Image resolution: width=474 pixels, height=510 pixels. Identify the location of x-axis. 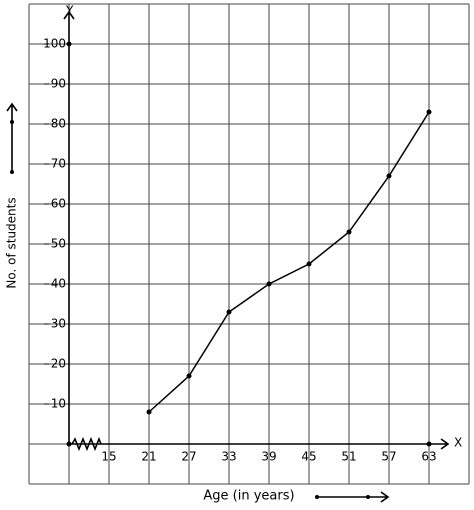
(259, 444).